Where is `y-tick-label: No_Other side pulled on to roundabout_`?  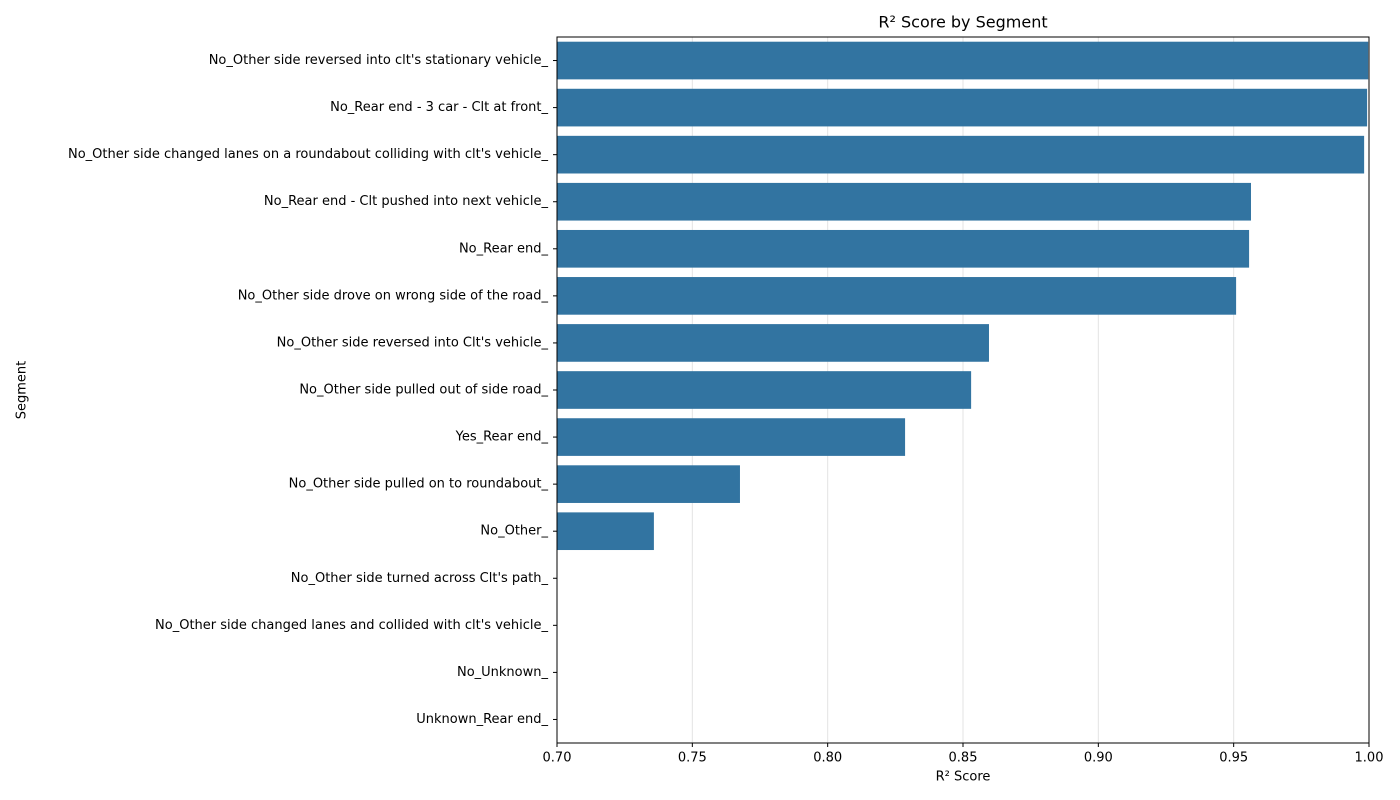 y-tick-label: No_Other side pulled on to roundabout_ is located at coordinates (419, 484).